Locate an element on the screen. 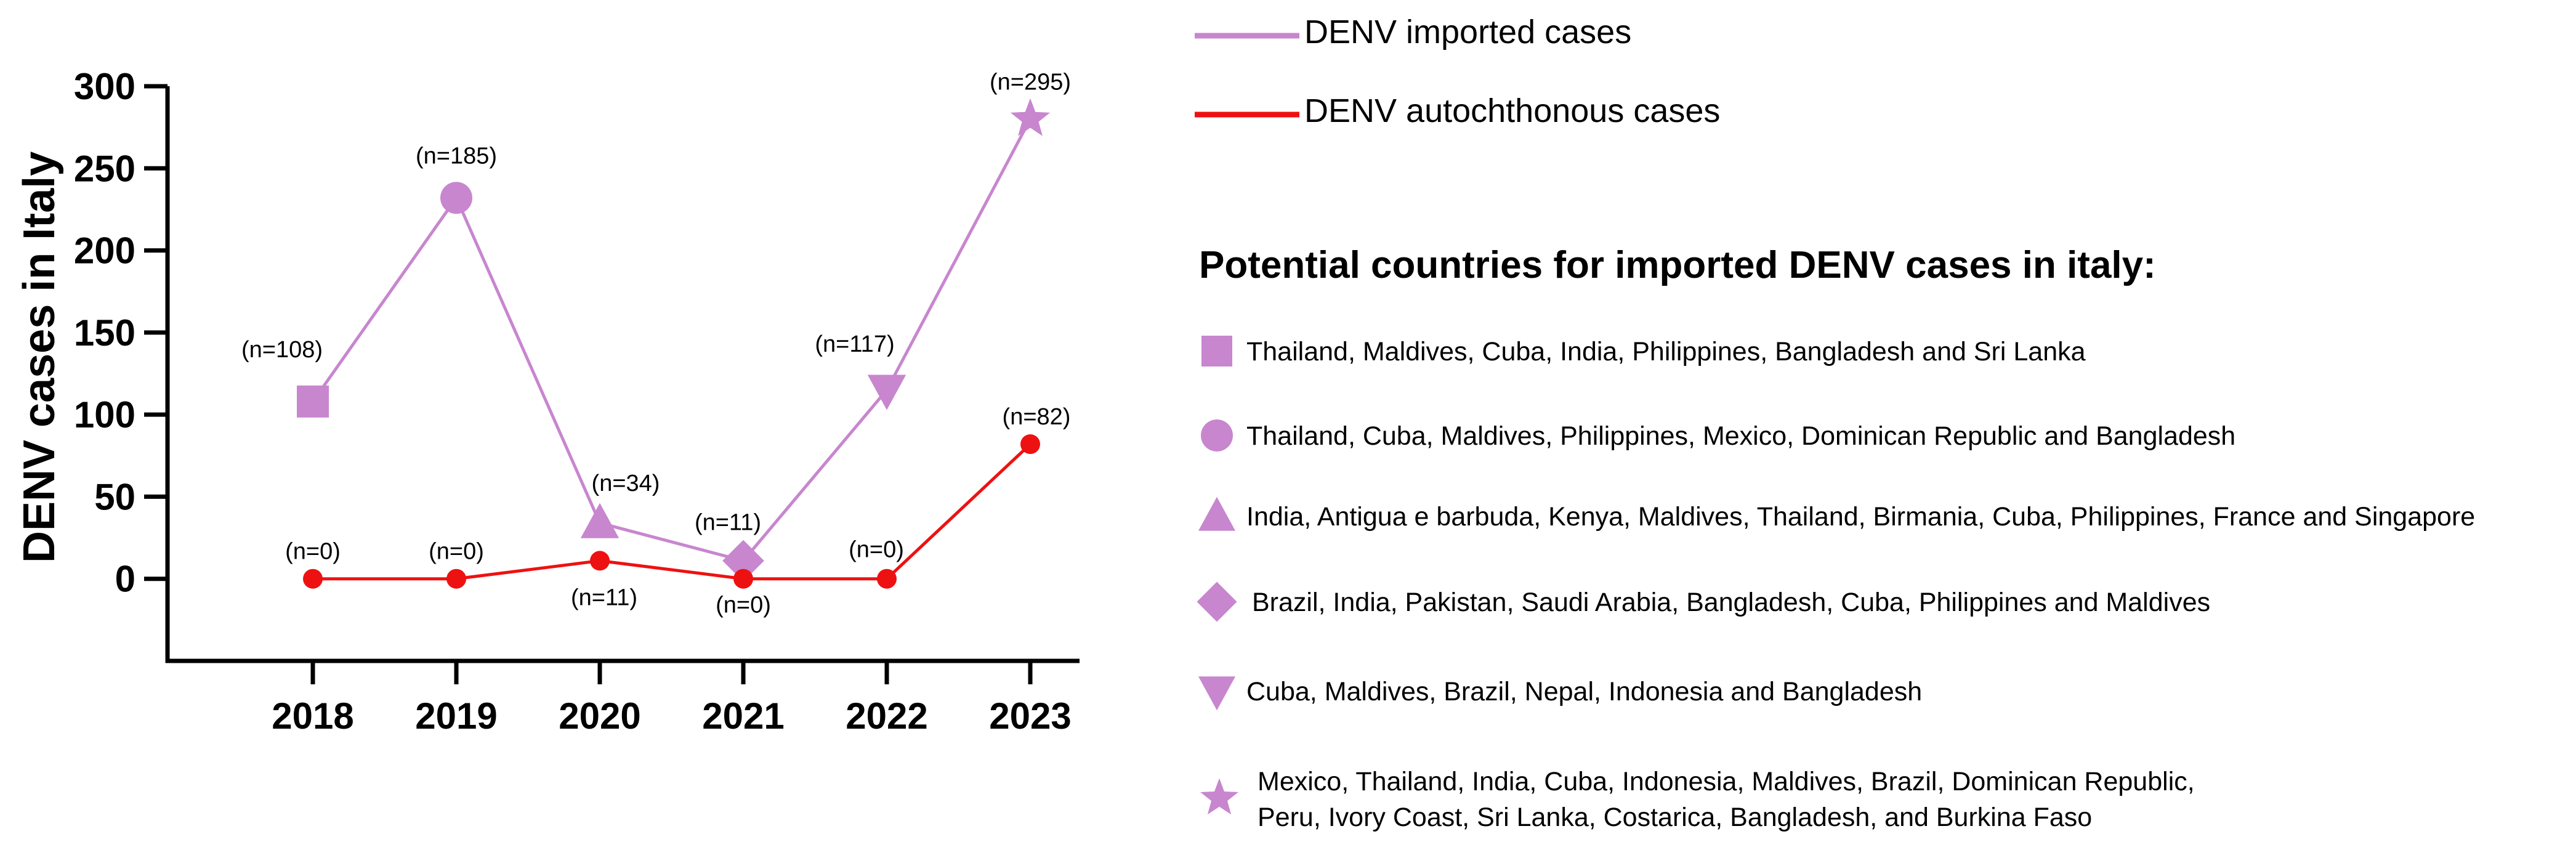 The image size is (2576, 850). country-marker-square is located at coordinates (1216, 351).